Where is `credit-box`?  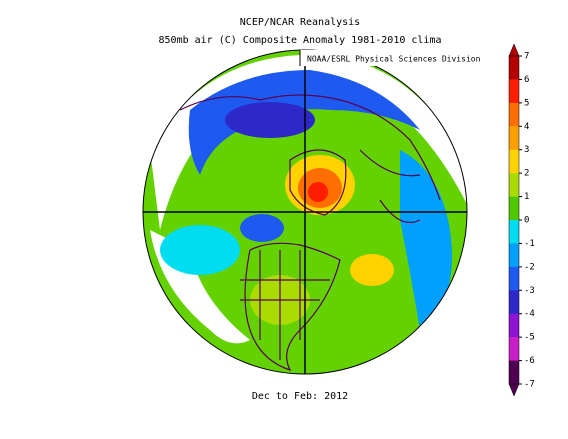 credit-box is located at coordinates (385, 58).